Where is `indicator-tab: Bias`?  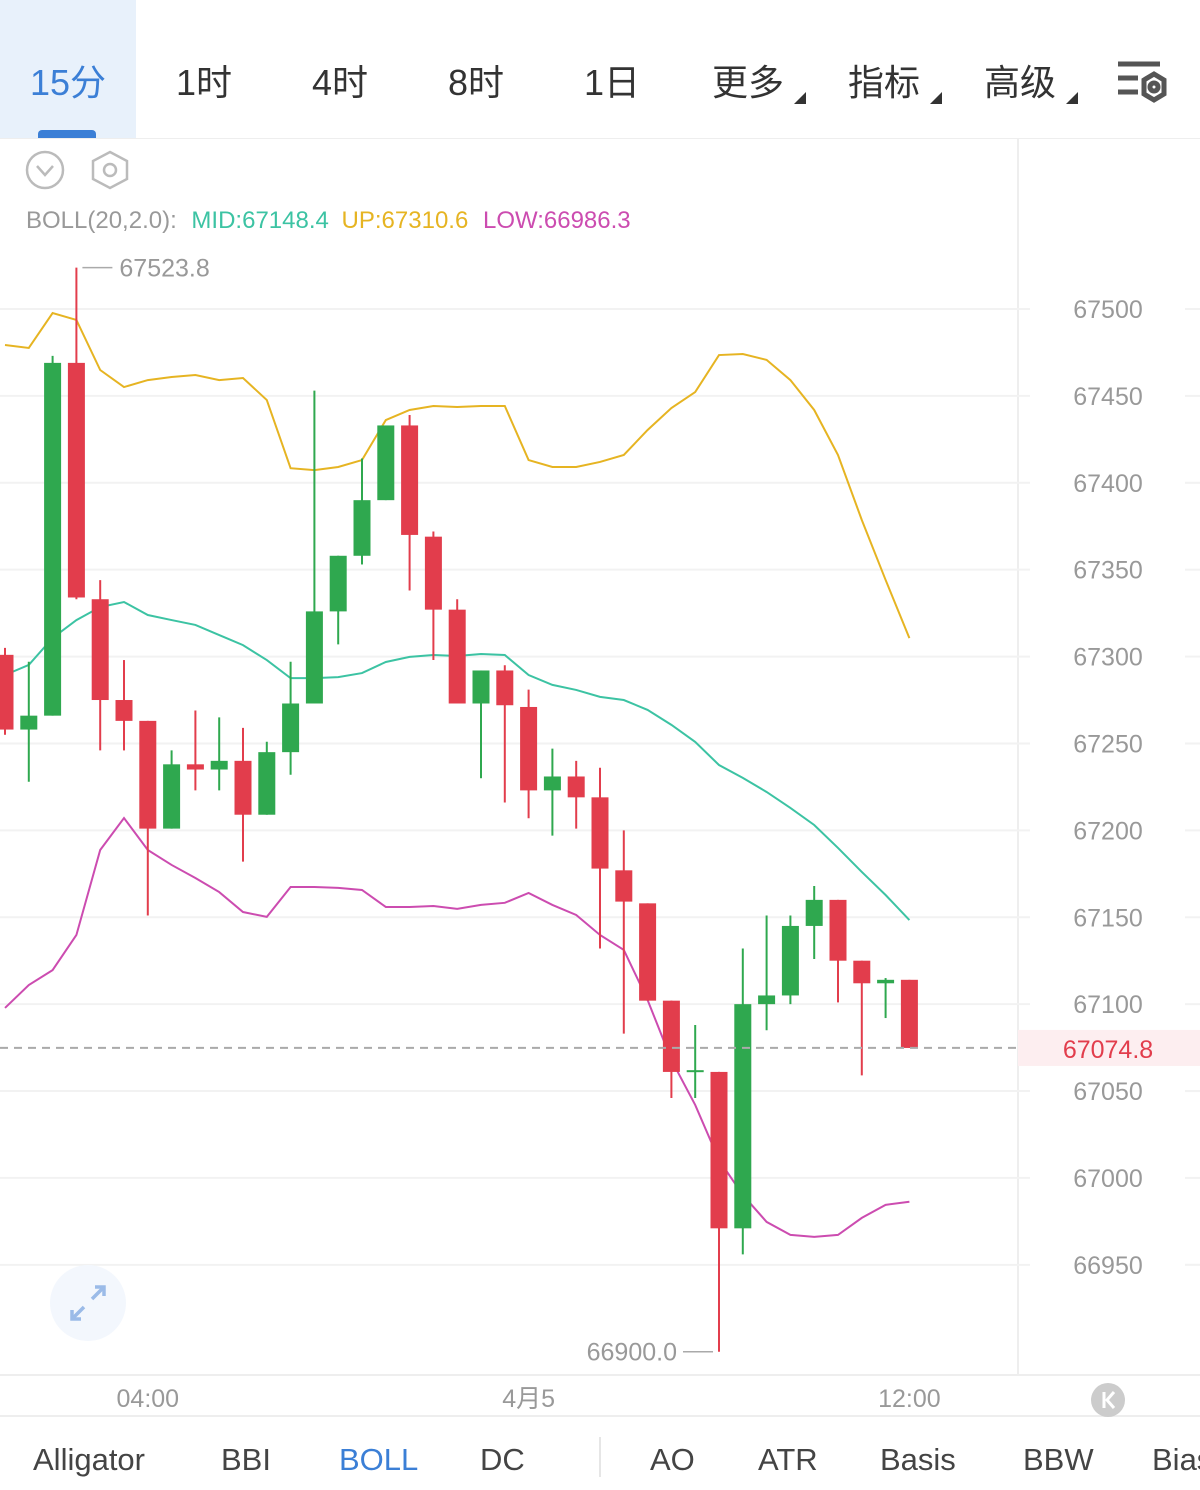 indicator-tab: Bias is located at coordinates (1176, 1459).